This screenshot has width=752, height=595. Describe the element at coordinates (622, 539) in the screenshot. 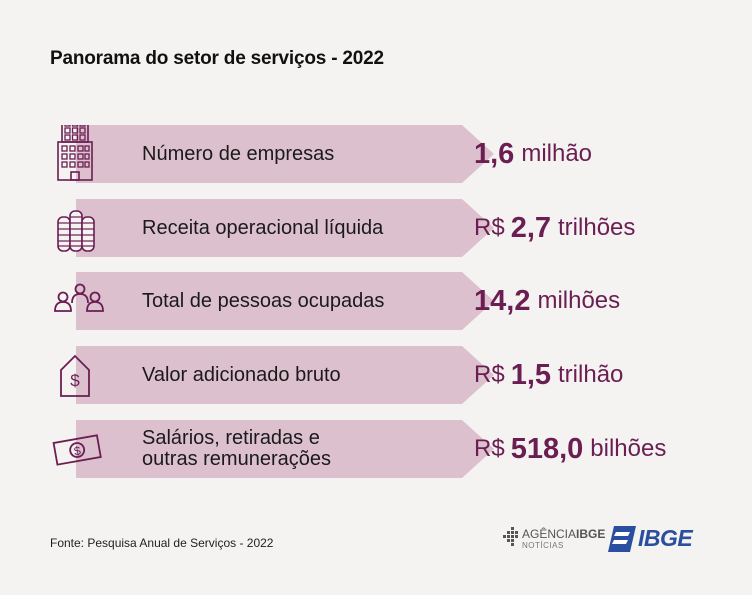

I see `ibge-mark-icon` at that location.